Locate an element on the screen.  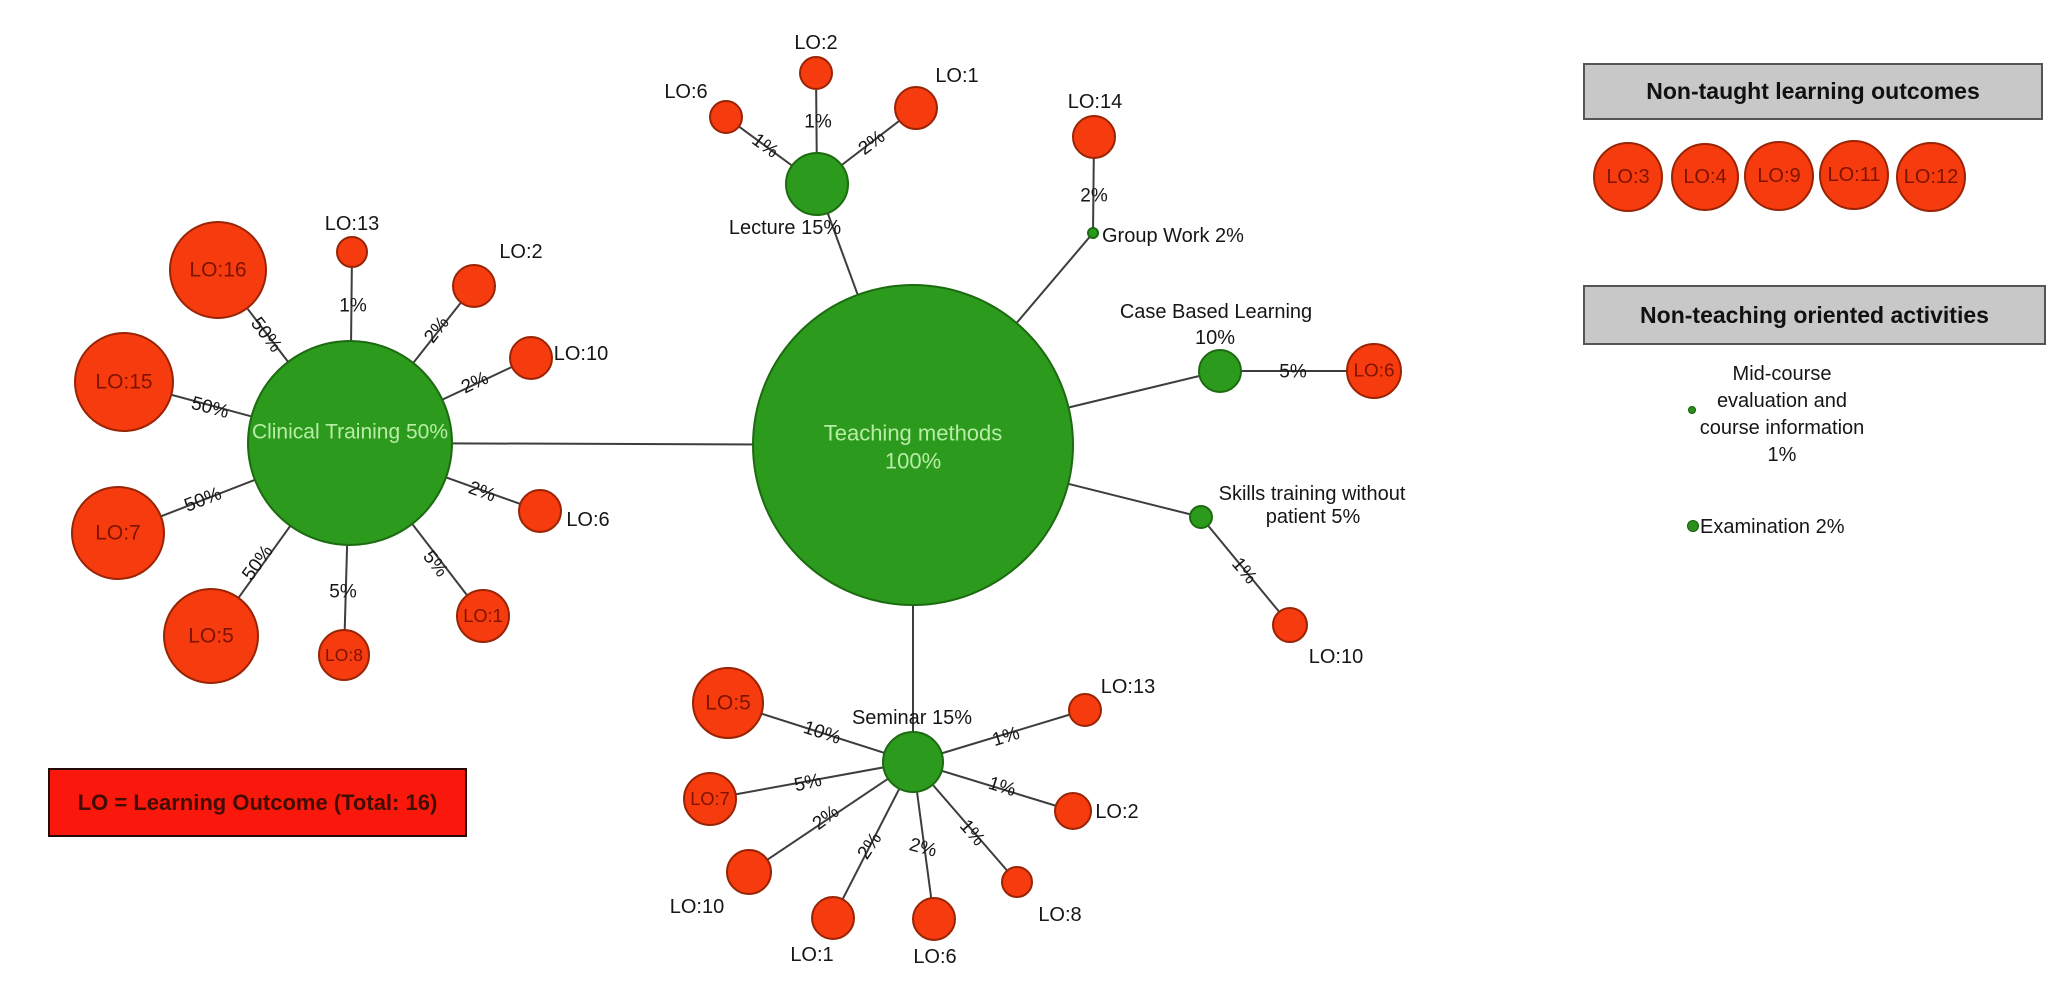
non-taught-outcomes-header: Non-taught learning outcomes is located at coordinates (1813, 91).